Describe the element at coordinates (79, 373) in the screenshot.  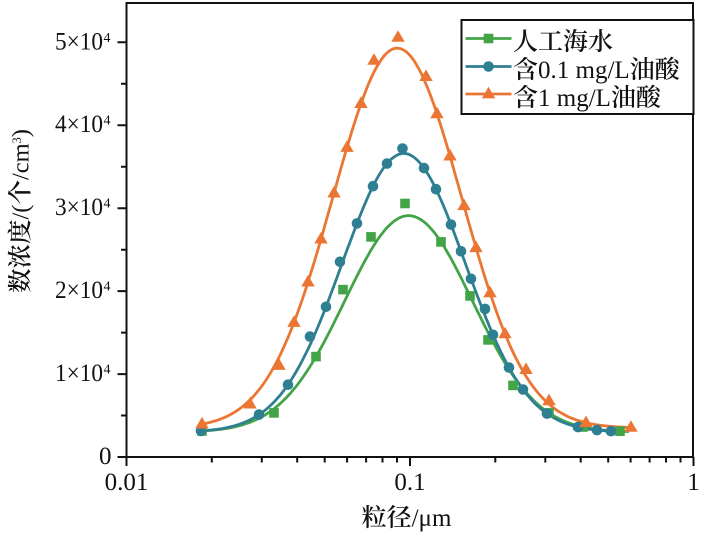
I see `svg-text: 1×10` at that location.